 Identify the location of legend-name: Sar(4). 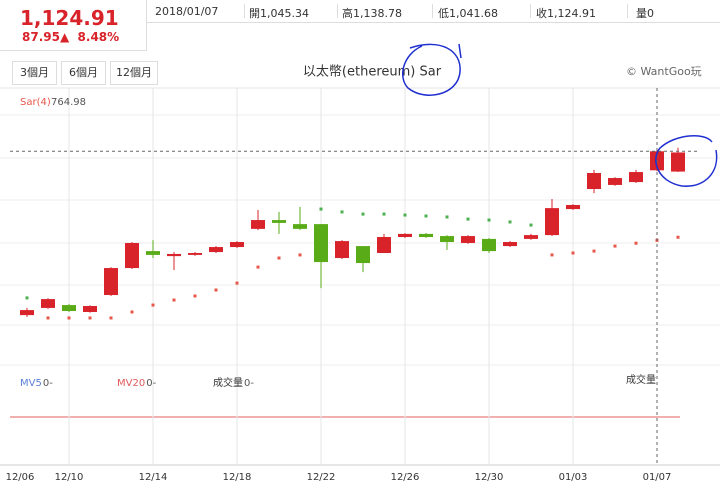
(35, 102).